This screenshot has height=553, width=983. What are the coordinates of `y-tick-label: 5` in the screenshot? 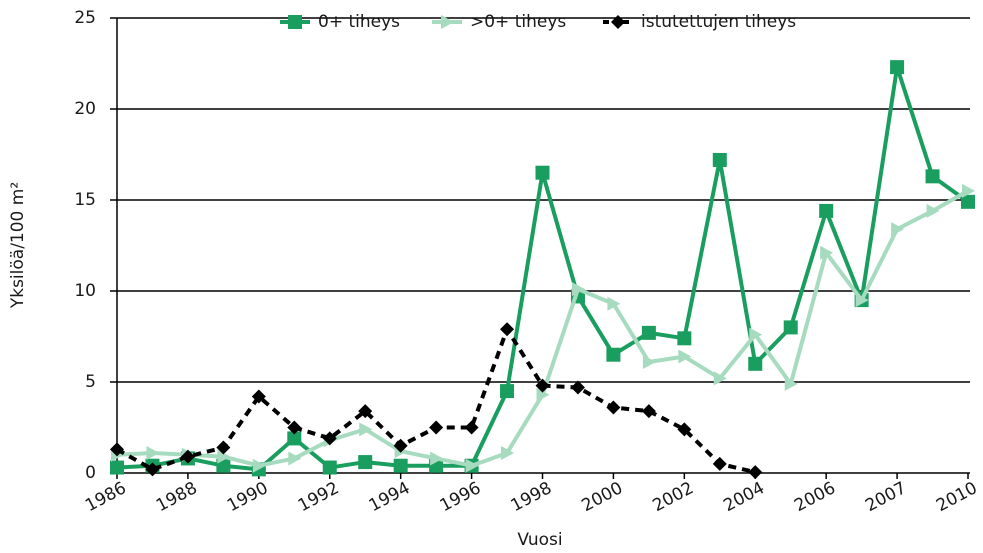 It's located at (90, 382).